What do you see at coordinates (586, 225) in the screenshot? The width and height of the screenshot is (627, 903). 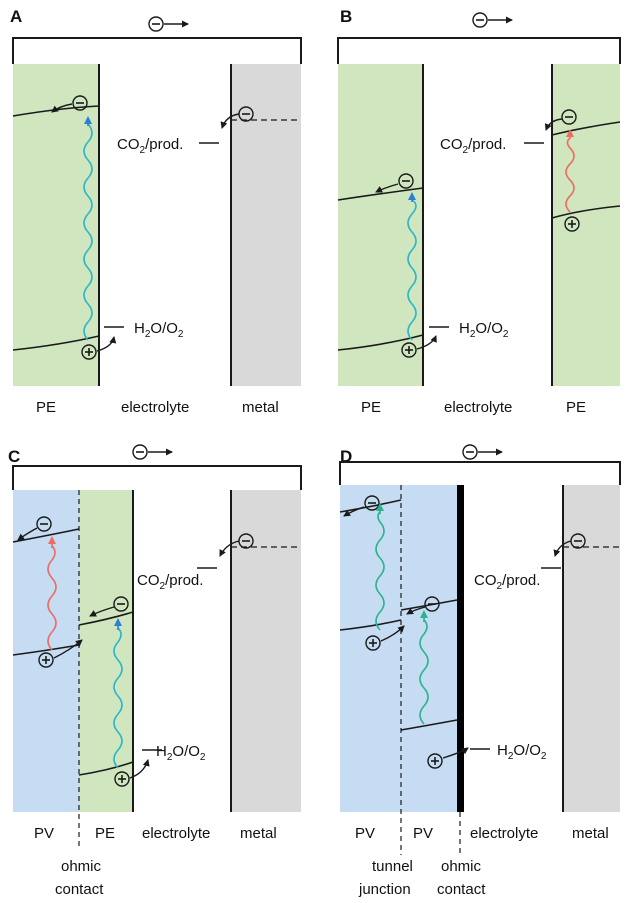 I see `pe-region-right` at bounding box center [586, 225].